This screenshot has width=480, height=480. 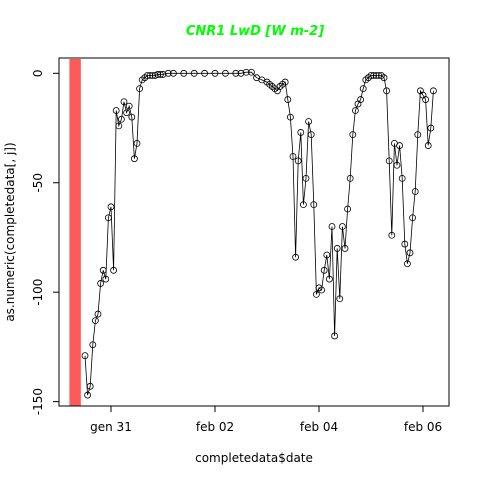 I want to click on x-axis: gen 31 feb 02 feb 04 feb 06, so click(x=266, y=420).